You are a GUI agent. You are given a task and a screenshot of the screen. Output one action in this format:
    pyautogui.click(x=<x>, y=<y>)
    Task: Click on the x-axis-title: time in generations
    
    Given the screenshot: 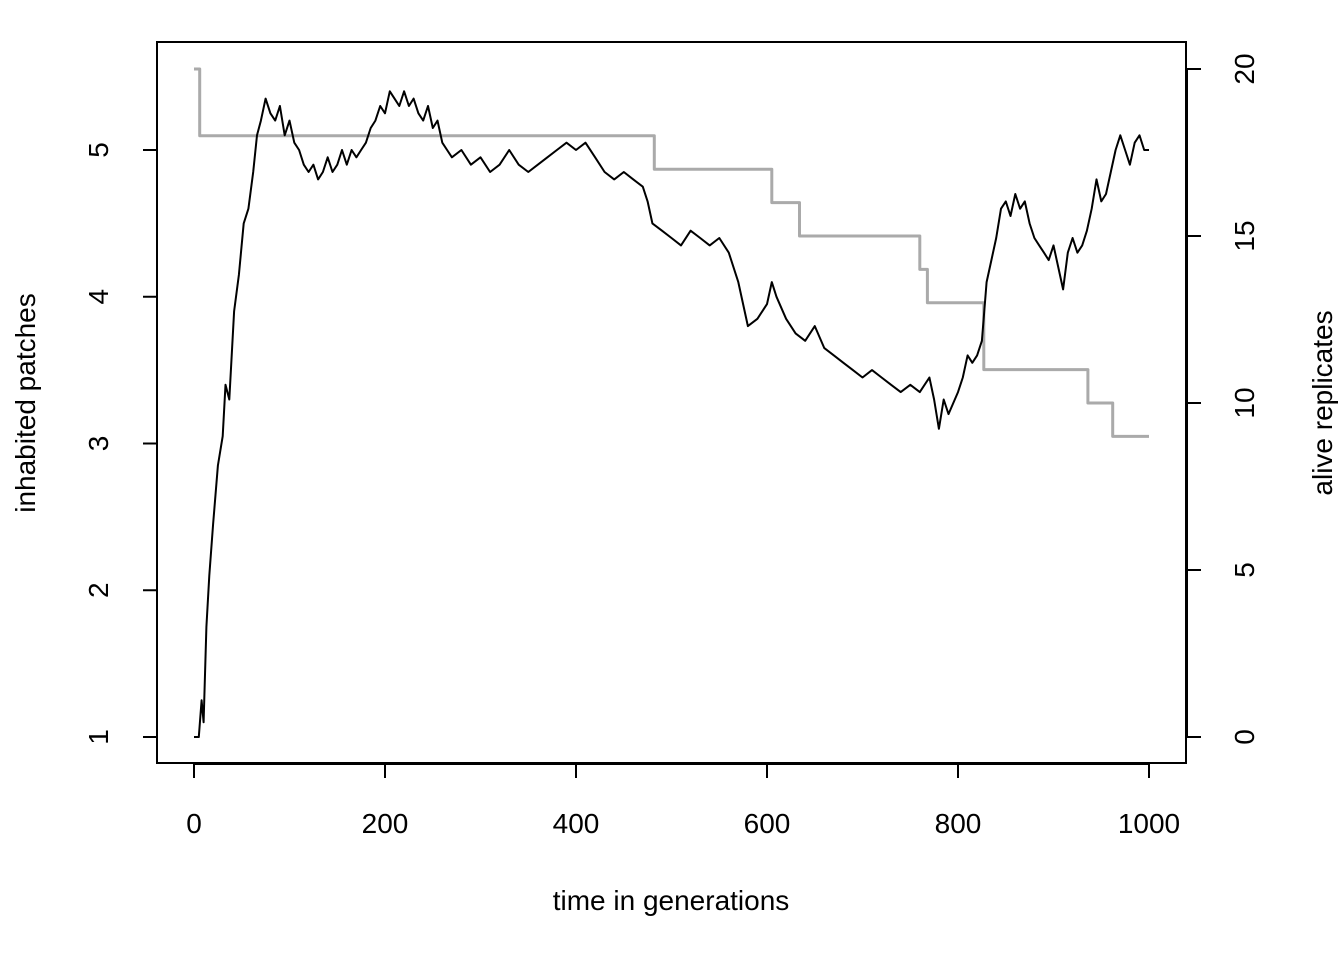 What is the action you would take?
    pyautogui.click(x=671, y=900)
    